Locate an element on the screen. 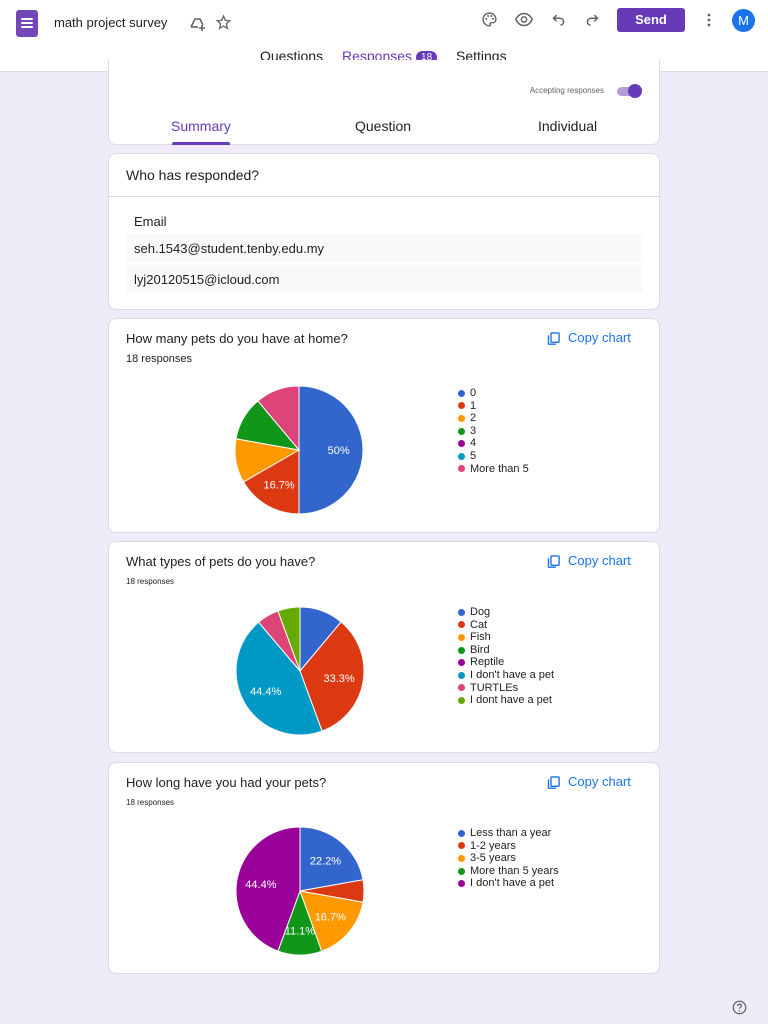 This screenshot has width=768, height=1024. pie-slice-percent-label: 11.1% is located at coordinates (300, 932).